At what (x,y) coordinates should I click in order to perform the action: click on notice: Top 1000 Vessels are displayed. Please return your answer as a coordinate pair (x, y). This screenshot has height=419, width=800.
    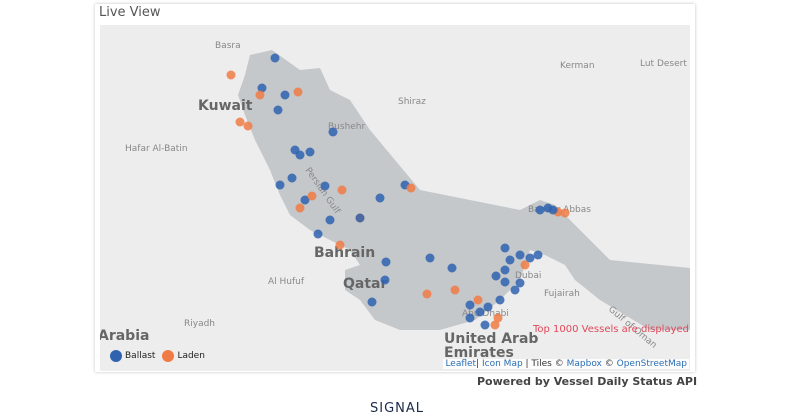
    Looking at the image, I should click on (611, 329).